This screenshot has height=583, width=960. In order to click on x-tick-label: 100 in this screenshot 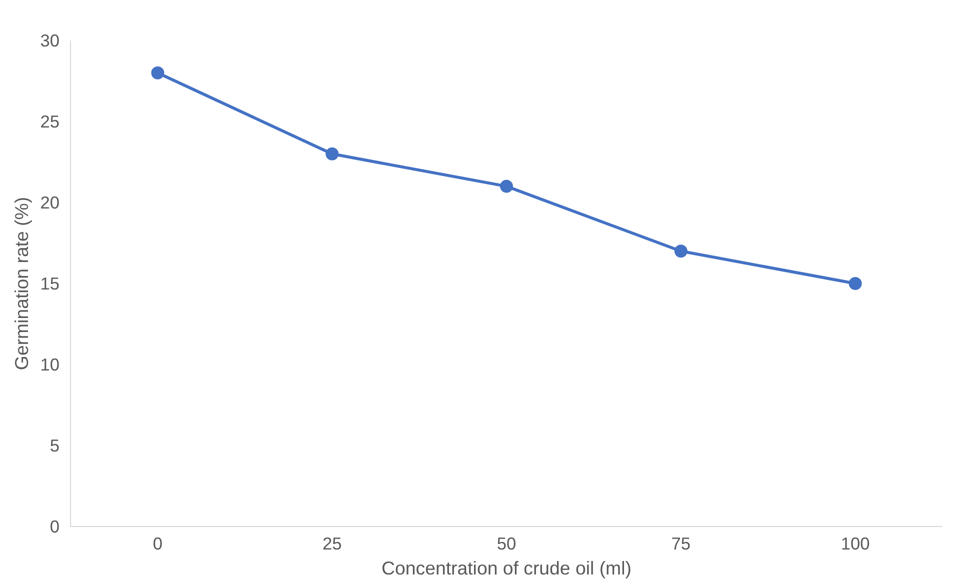, I will do `click(855, 544)`.